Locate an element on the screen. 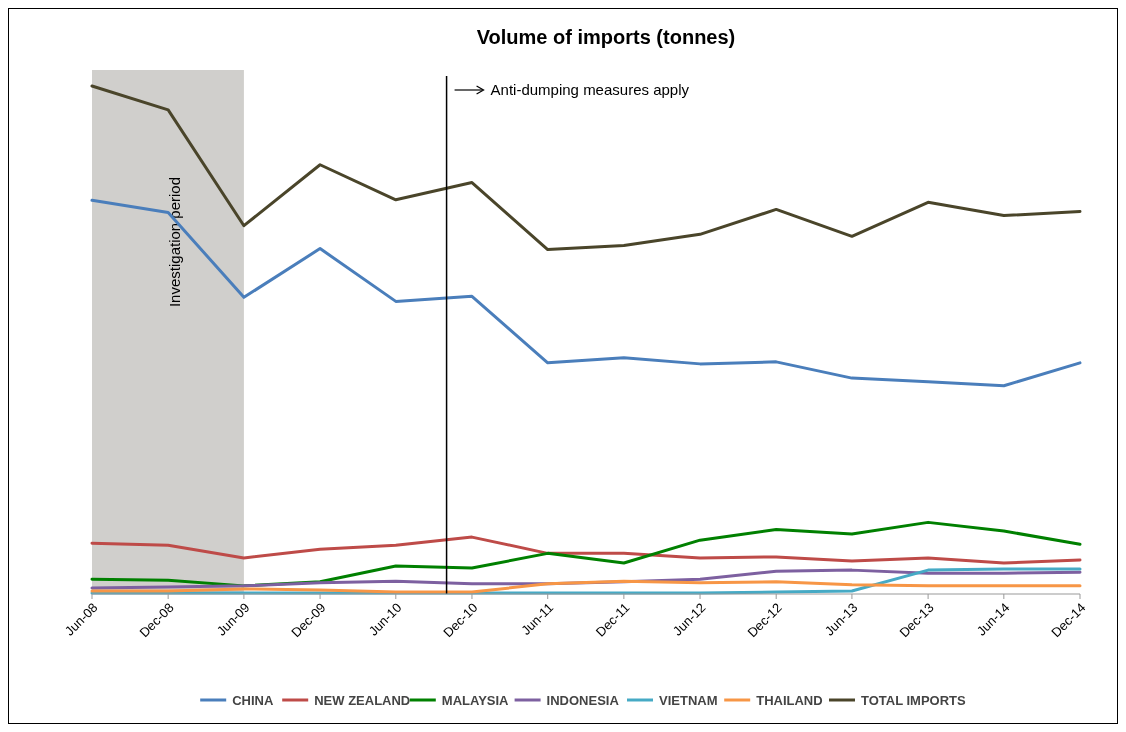  legend-label: INDONESIA is located at coordinates (583, 700).